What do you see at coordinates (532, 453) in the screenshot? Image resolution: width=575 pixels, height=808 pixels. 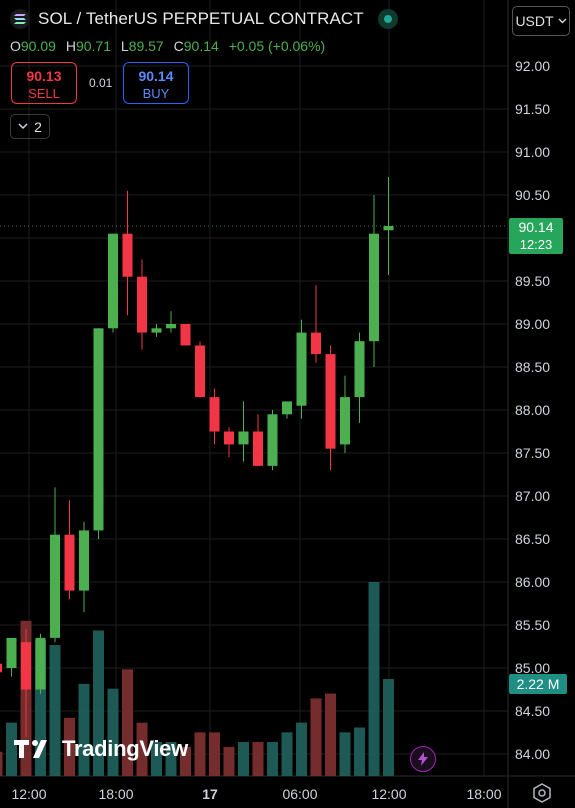 I see `y-tick-label: 87.50` at bounding box center [532, 453].